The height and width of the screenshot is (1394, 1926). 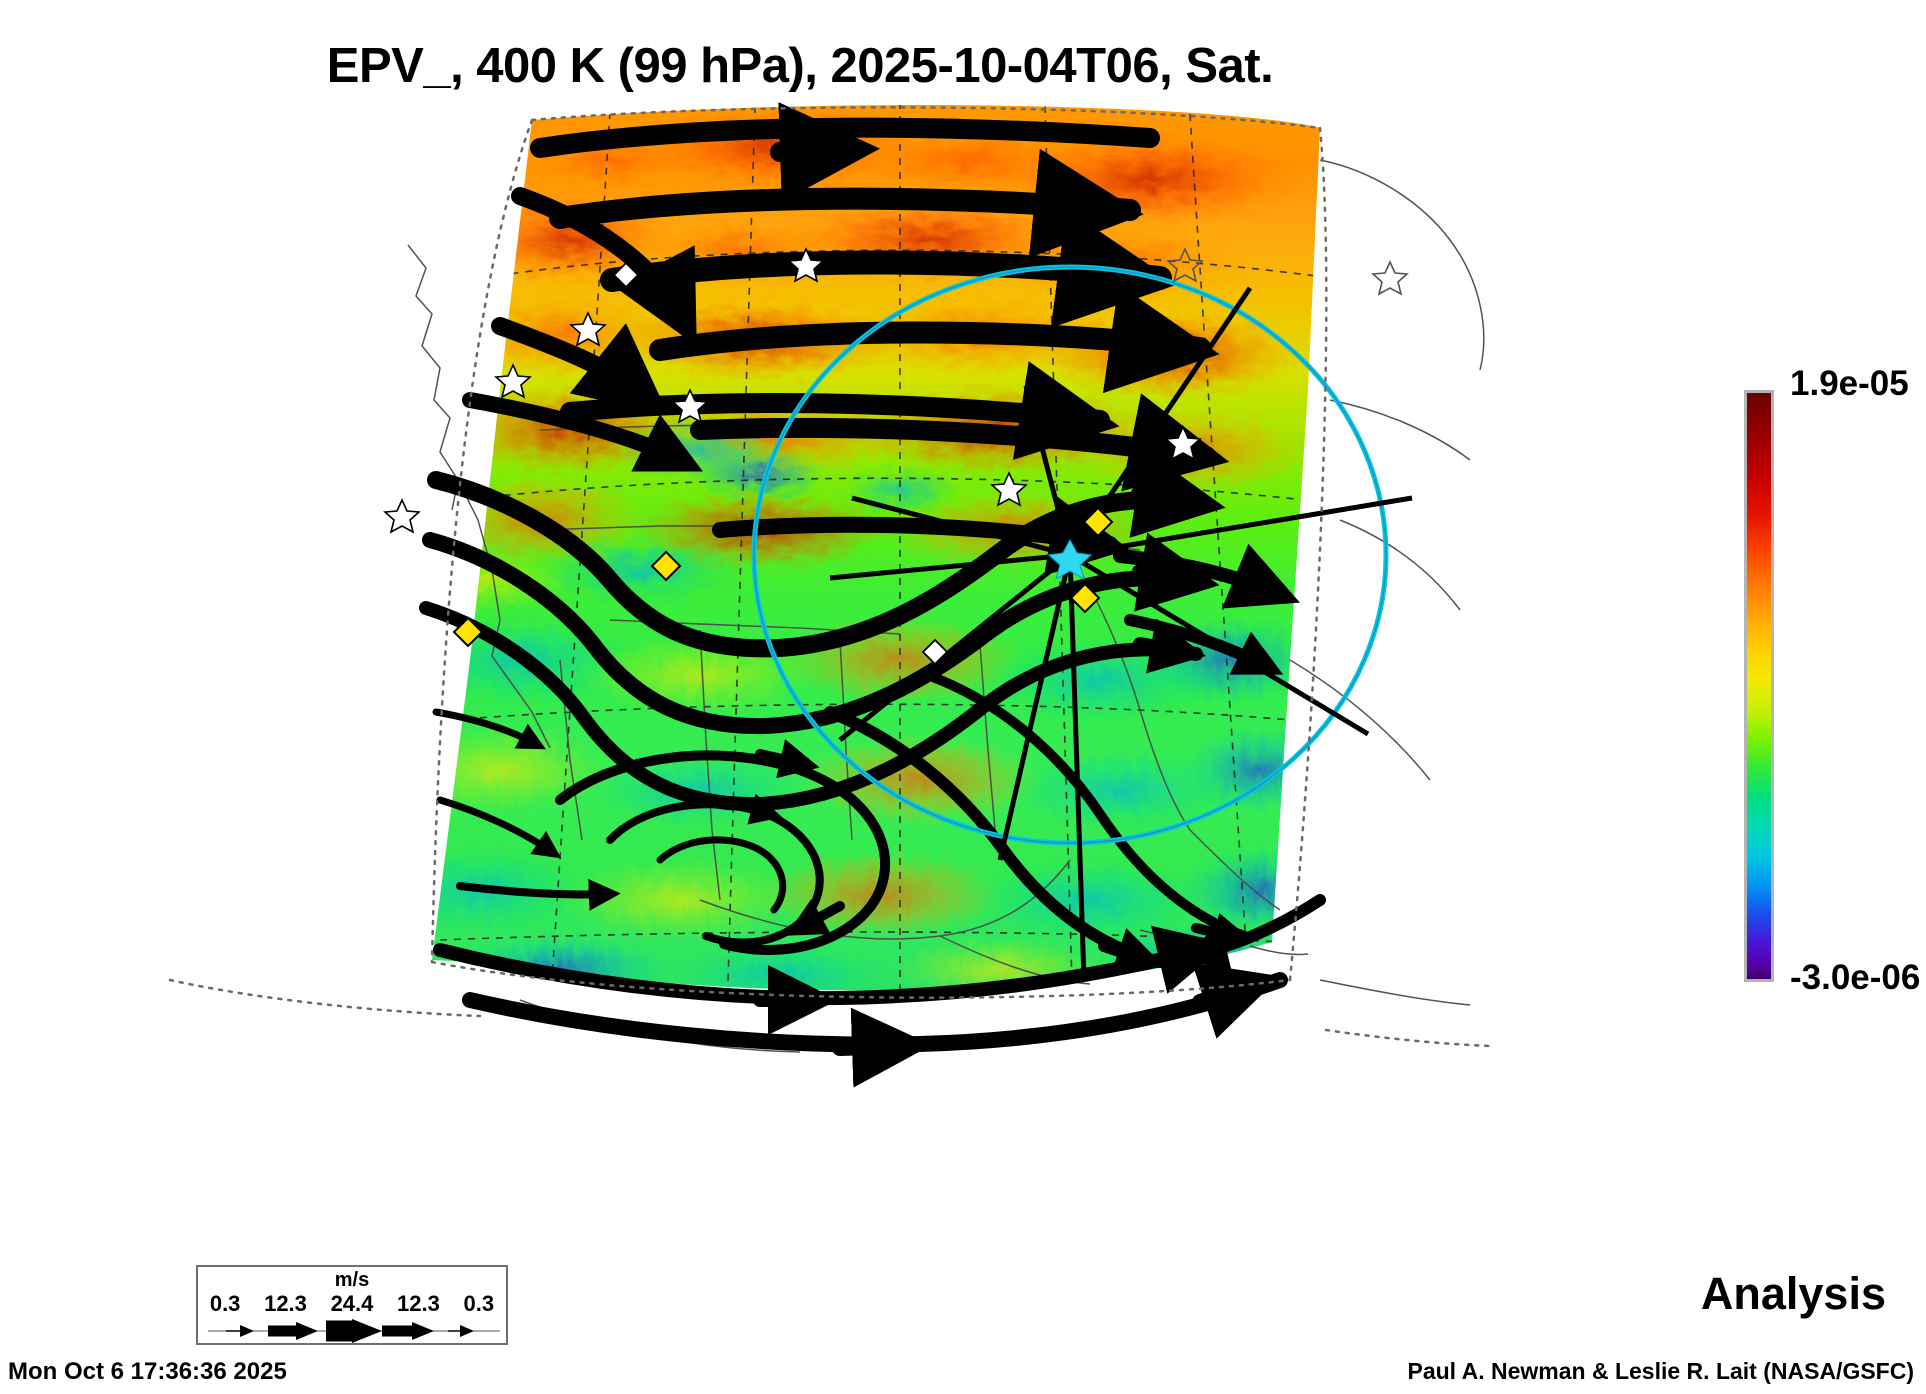 What do you see at coordinates (225, 1303) in the screenshot?
I see `wind-value-0: 0.3` at bounding box center [225, 1303].